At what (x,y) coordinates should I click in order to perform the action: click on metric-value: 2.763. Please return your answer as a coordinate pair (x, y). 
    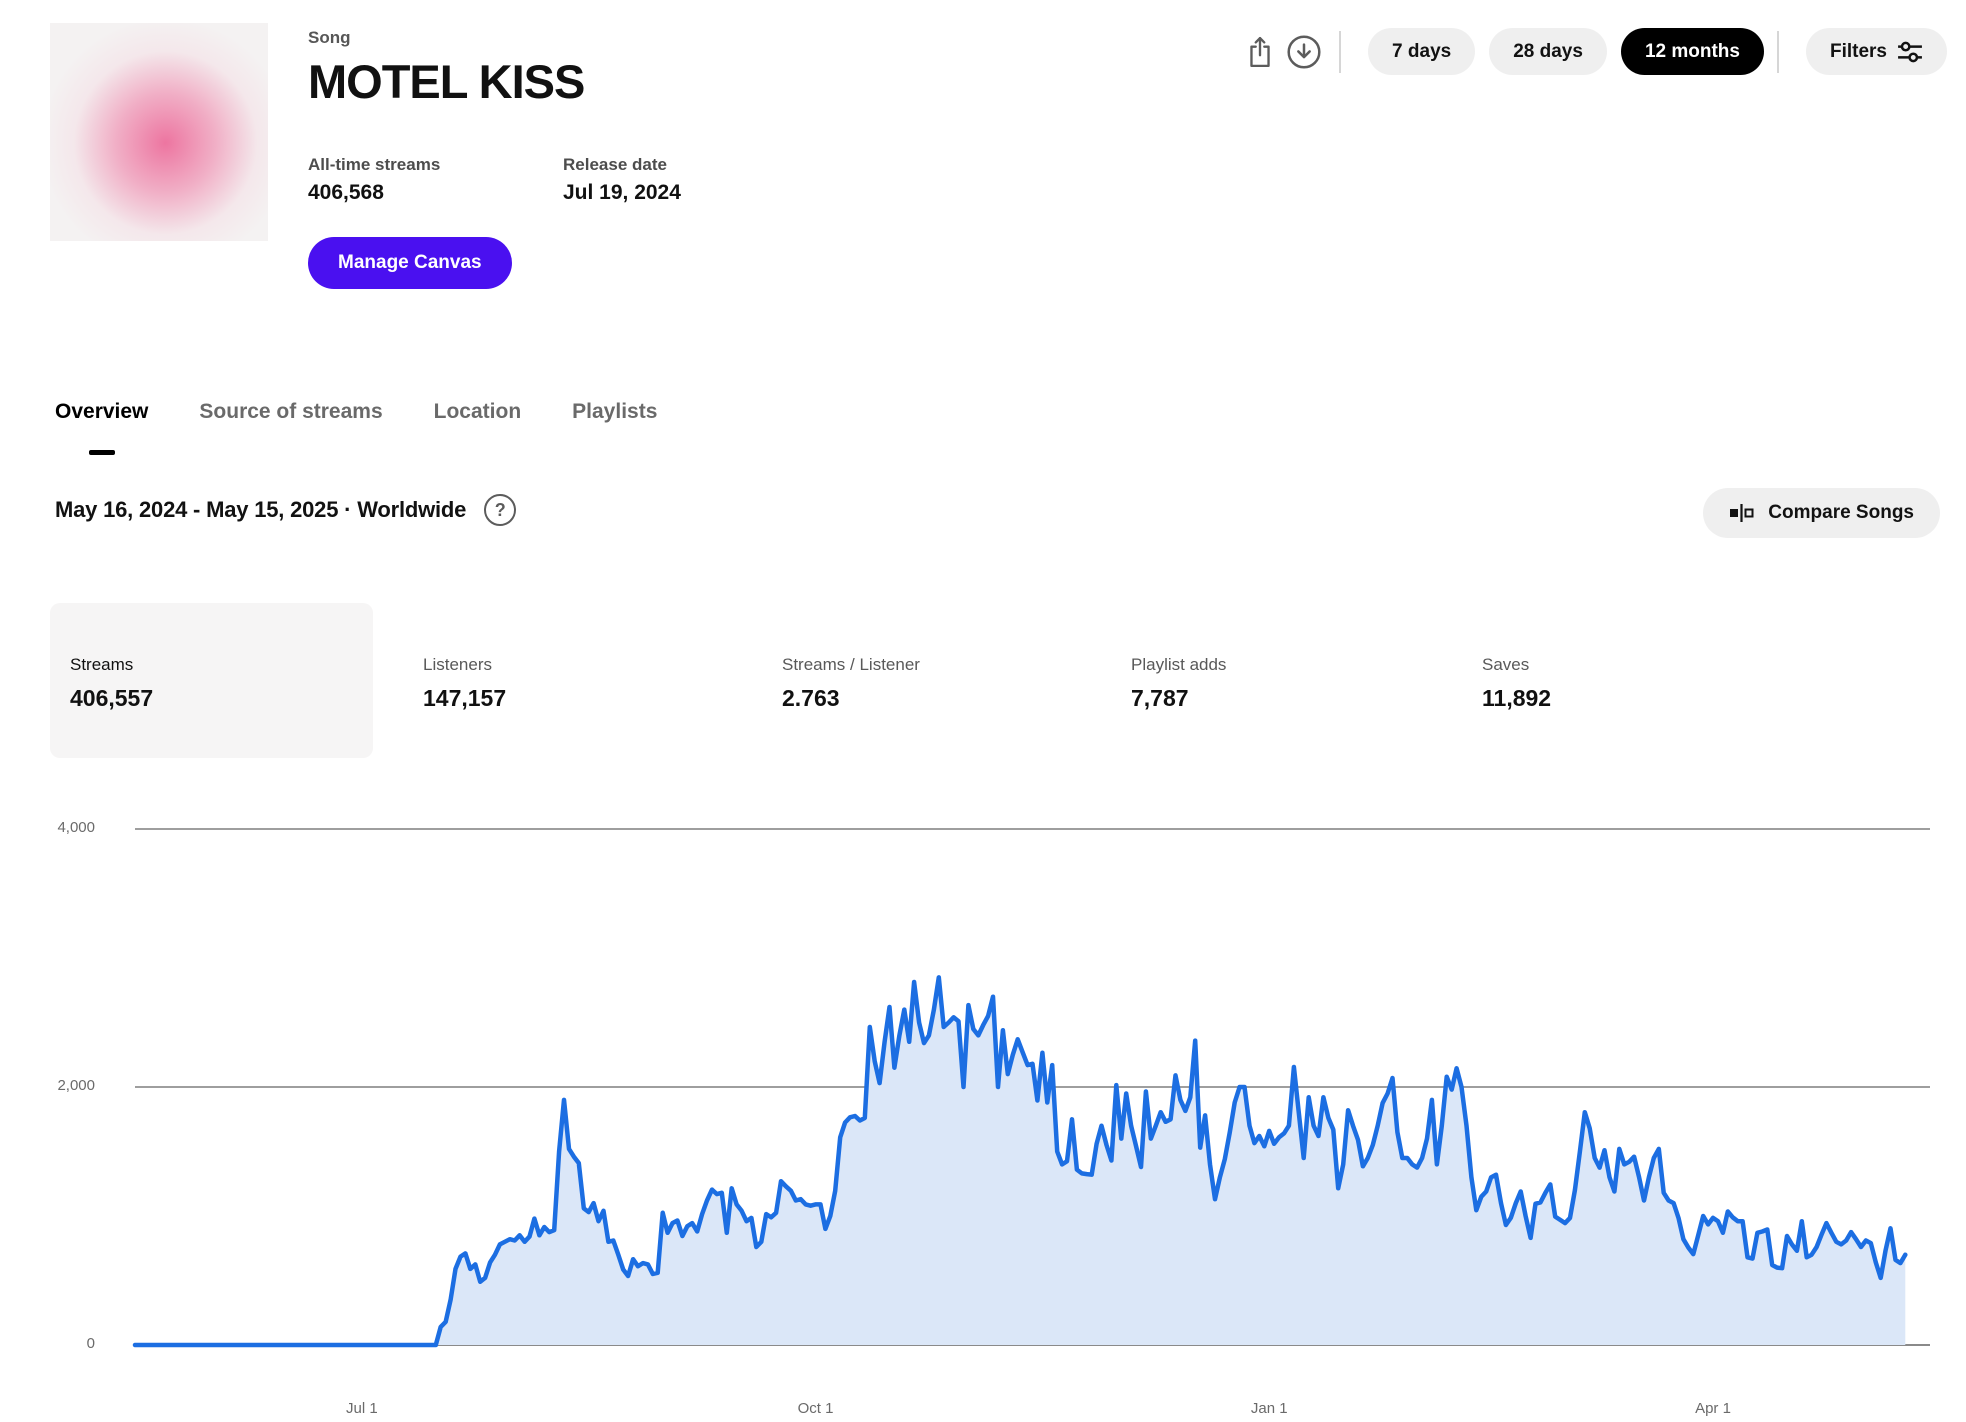
    Looking at the image, I should click on (811, 698).